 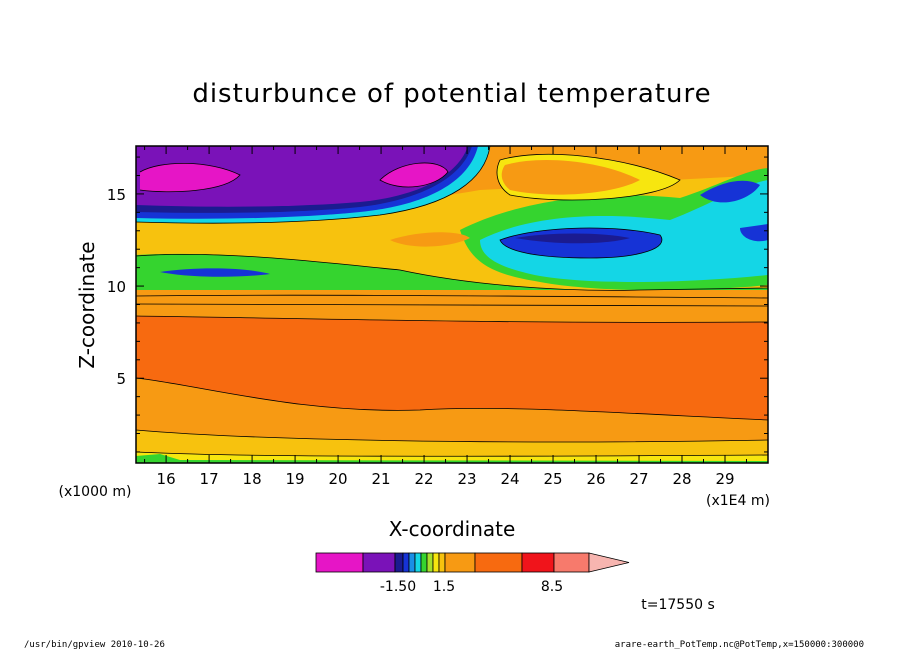 What do you see at coordinates (452, 458) in the screenshot?
I see `field-green-base` at bounding box center [452, 458].